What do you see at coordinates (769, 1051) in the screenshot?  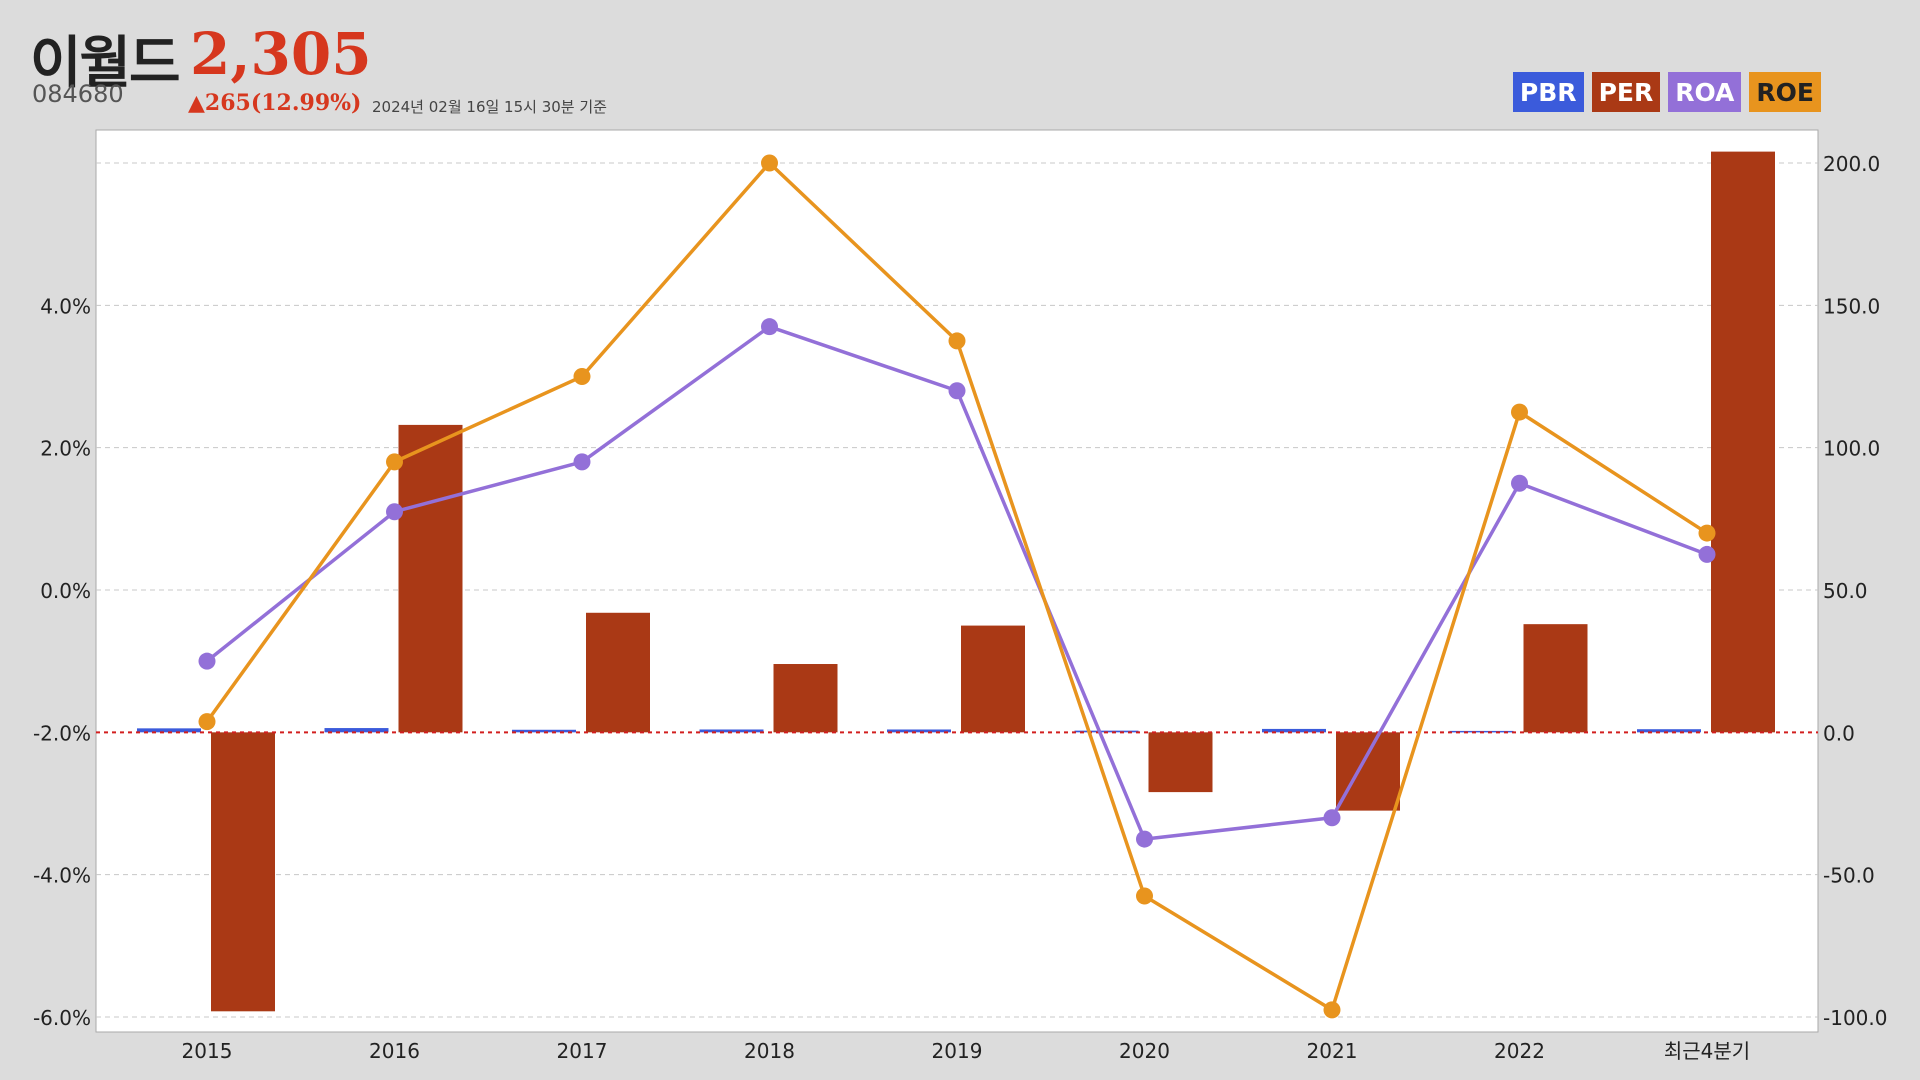 I see `x-axis-category-label: 2018` at bounding box center [769, 1051].